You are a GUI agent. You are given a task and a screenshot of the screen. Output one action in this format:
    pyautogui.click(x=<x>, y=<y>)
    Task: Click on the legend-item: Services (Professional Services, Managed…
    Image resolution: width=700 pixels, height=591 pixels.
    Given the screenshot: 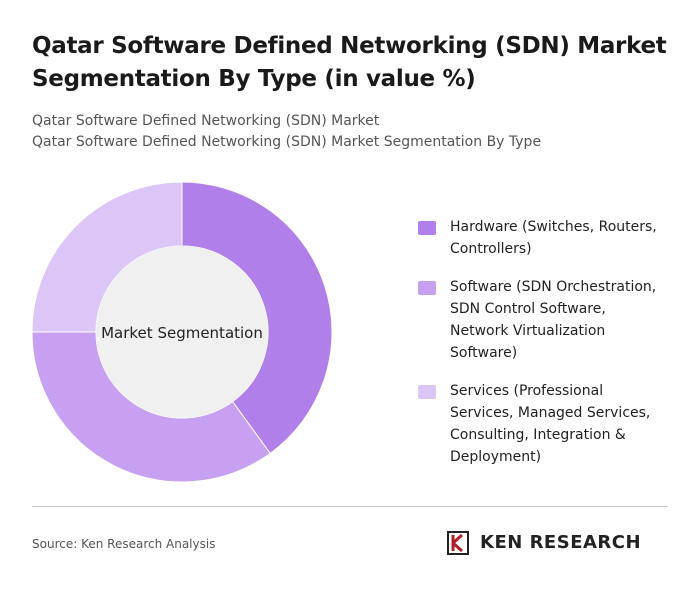 What is the action you would take?
    pyautogui.click(x=543, y=424)
    